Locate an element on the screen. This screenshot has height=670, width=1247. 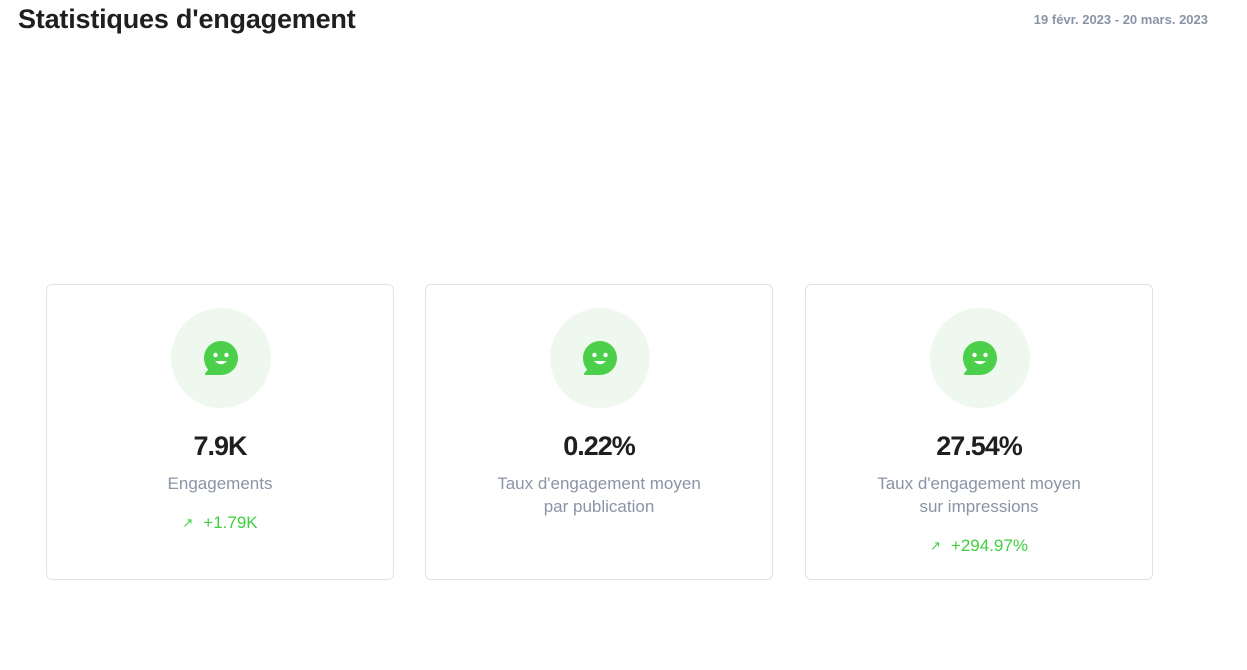
metric-value: 7.9K is located at coordinates (220, 446).